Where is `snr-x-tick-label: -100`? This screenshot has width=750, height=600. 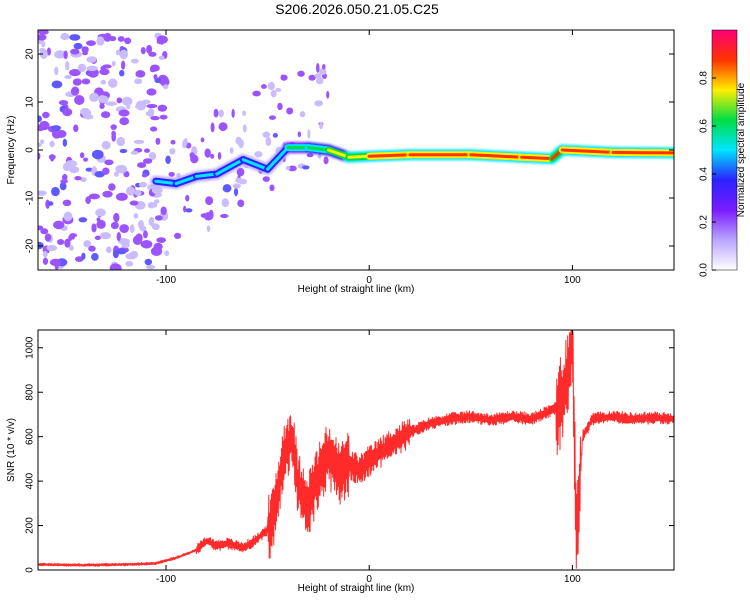 snr-x-tick-label: -100 is located at coordinates (166, 579).